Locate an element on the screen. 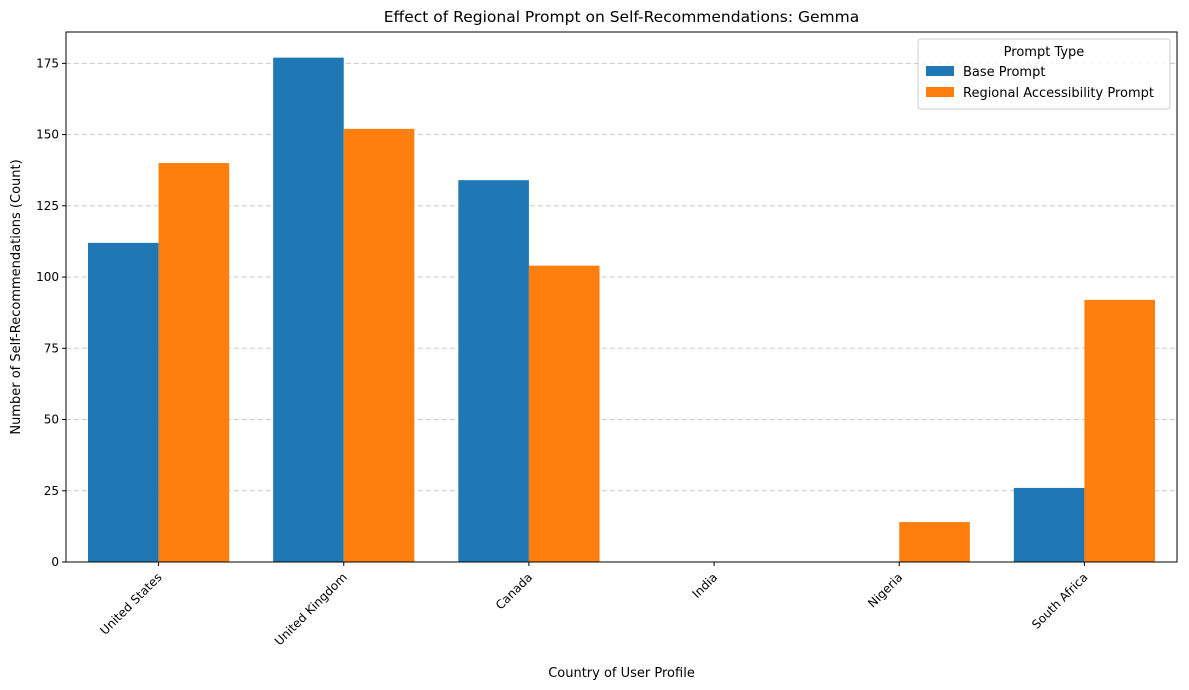  y-axis-label: Number of Self-Recommendations (Count) is located at coordinates (16, 296).